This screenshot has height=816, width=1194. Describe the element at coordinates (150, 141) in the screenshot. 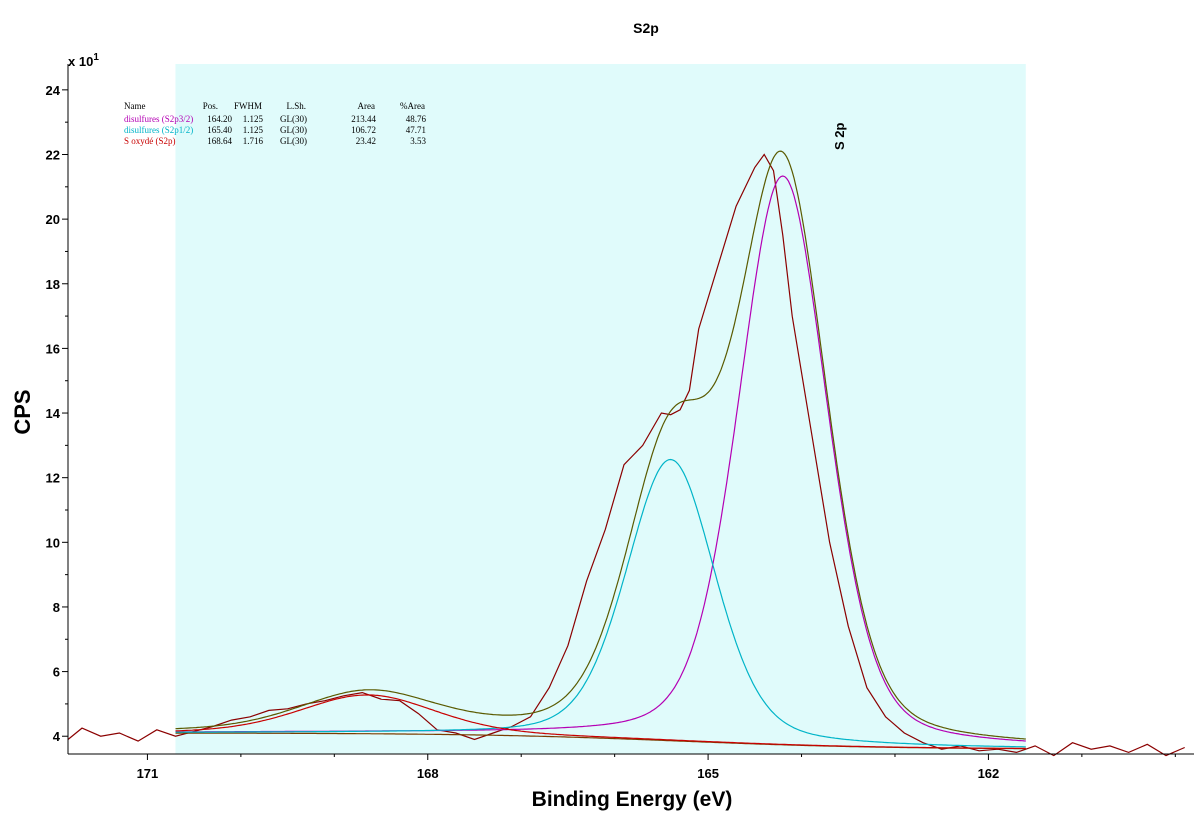

I see `legend-row-name: S oxydé (S2p)` at that location.